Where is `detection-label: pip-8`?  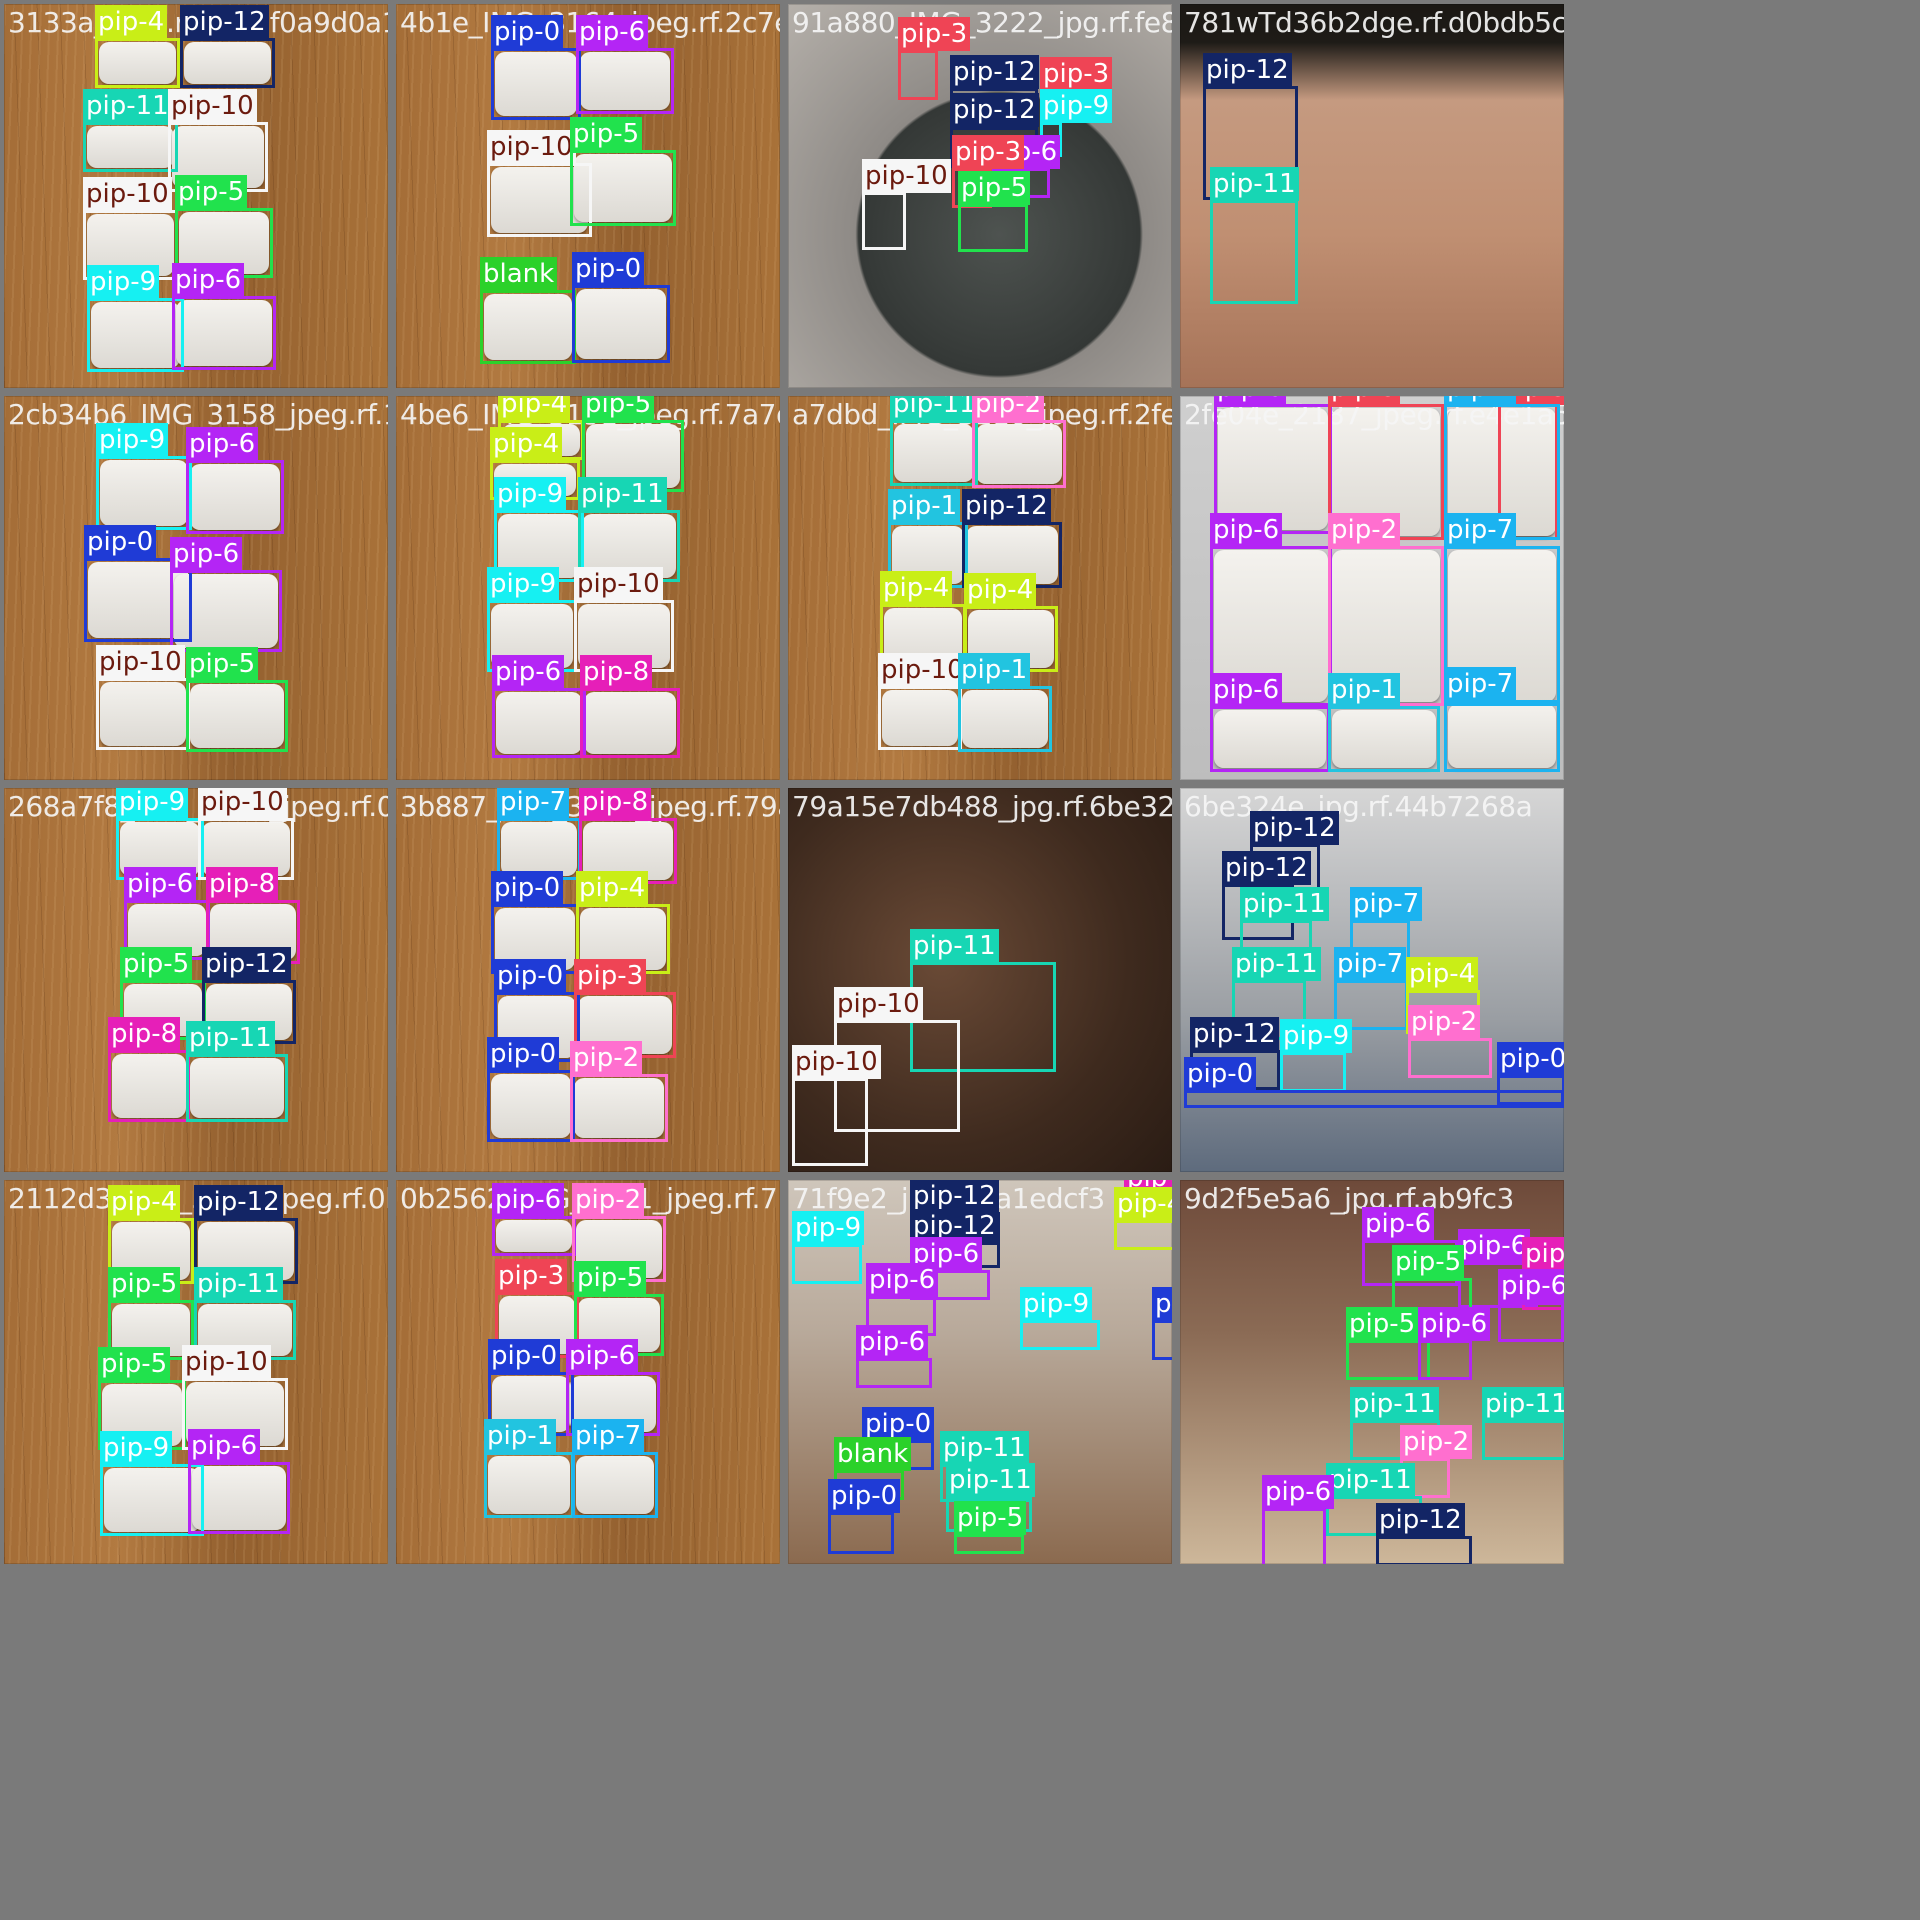 detection-label: pip-8 is located at coordinates (616, 672).